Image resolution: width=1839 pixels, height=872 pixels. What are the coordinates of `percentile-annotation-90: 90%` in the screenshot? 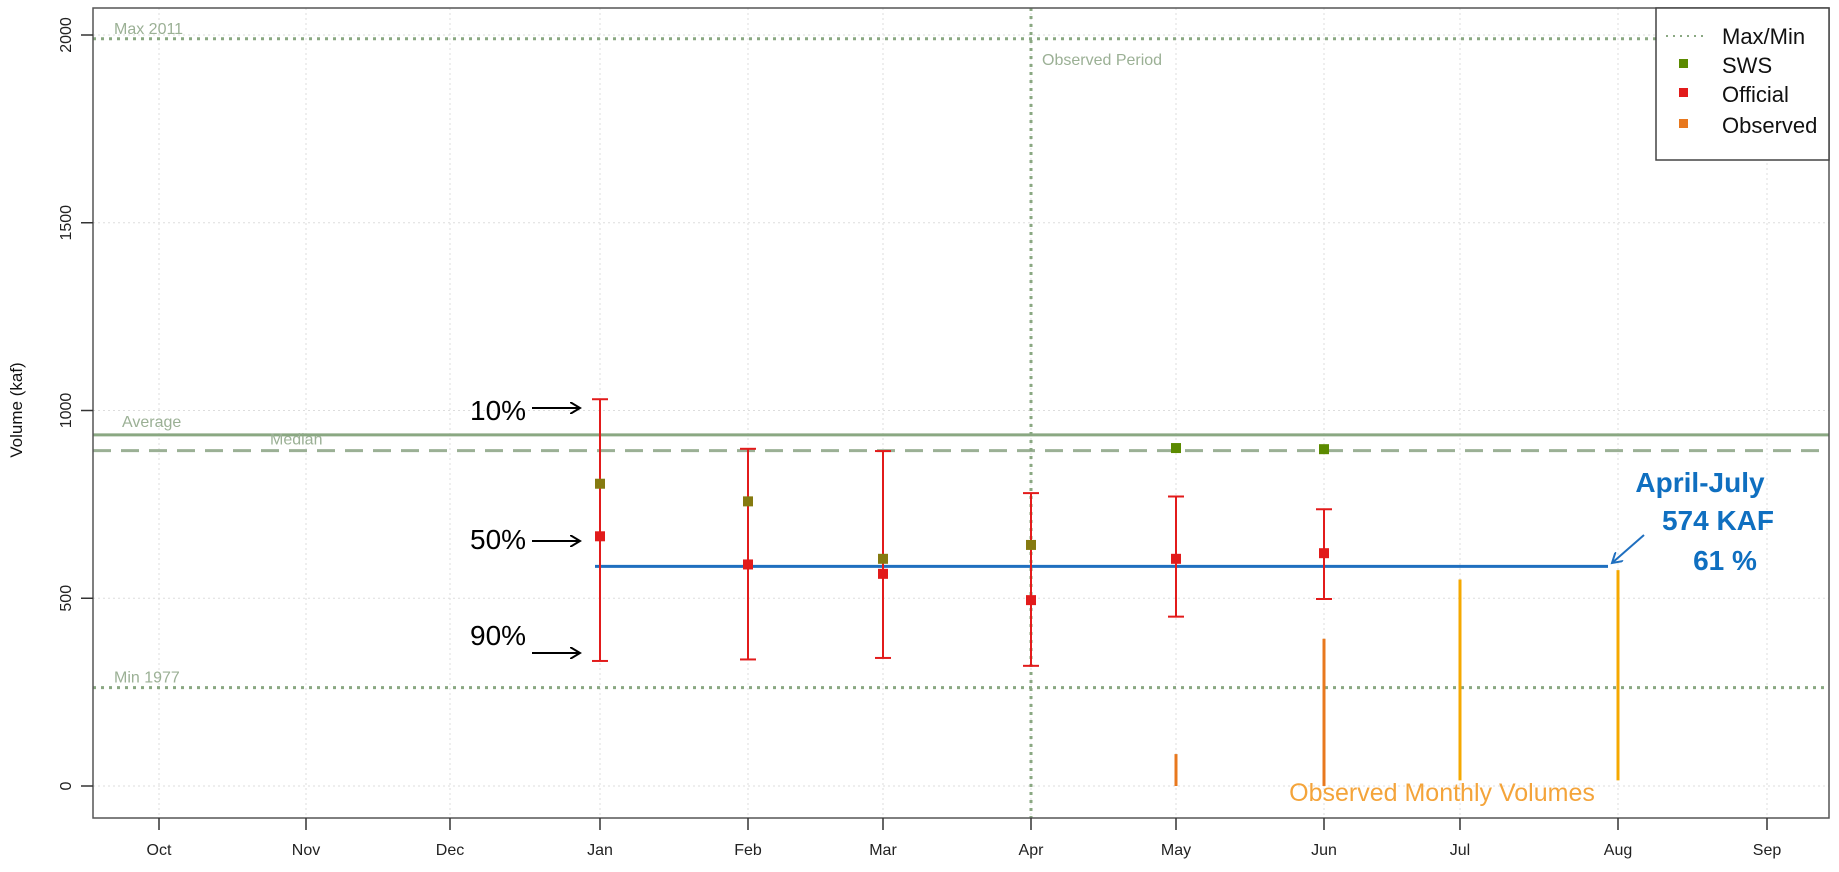 It's located at (525, 636).